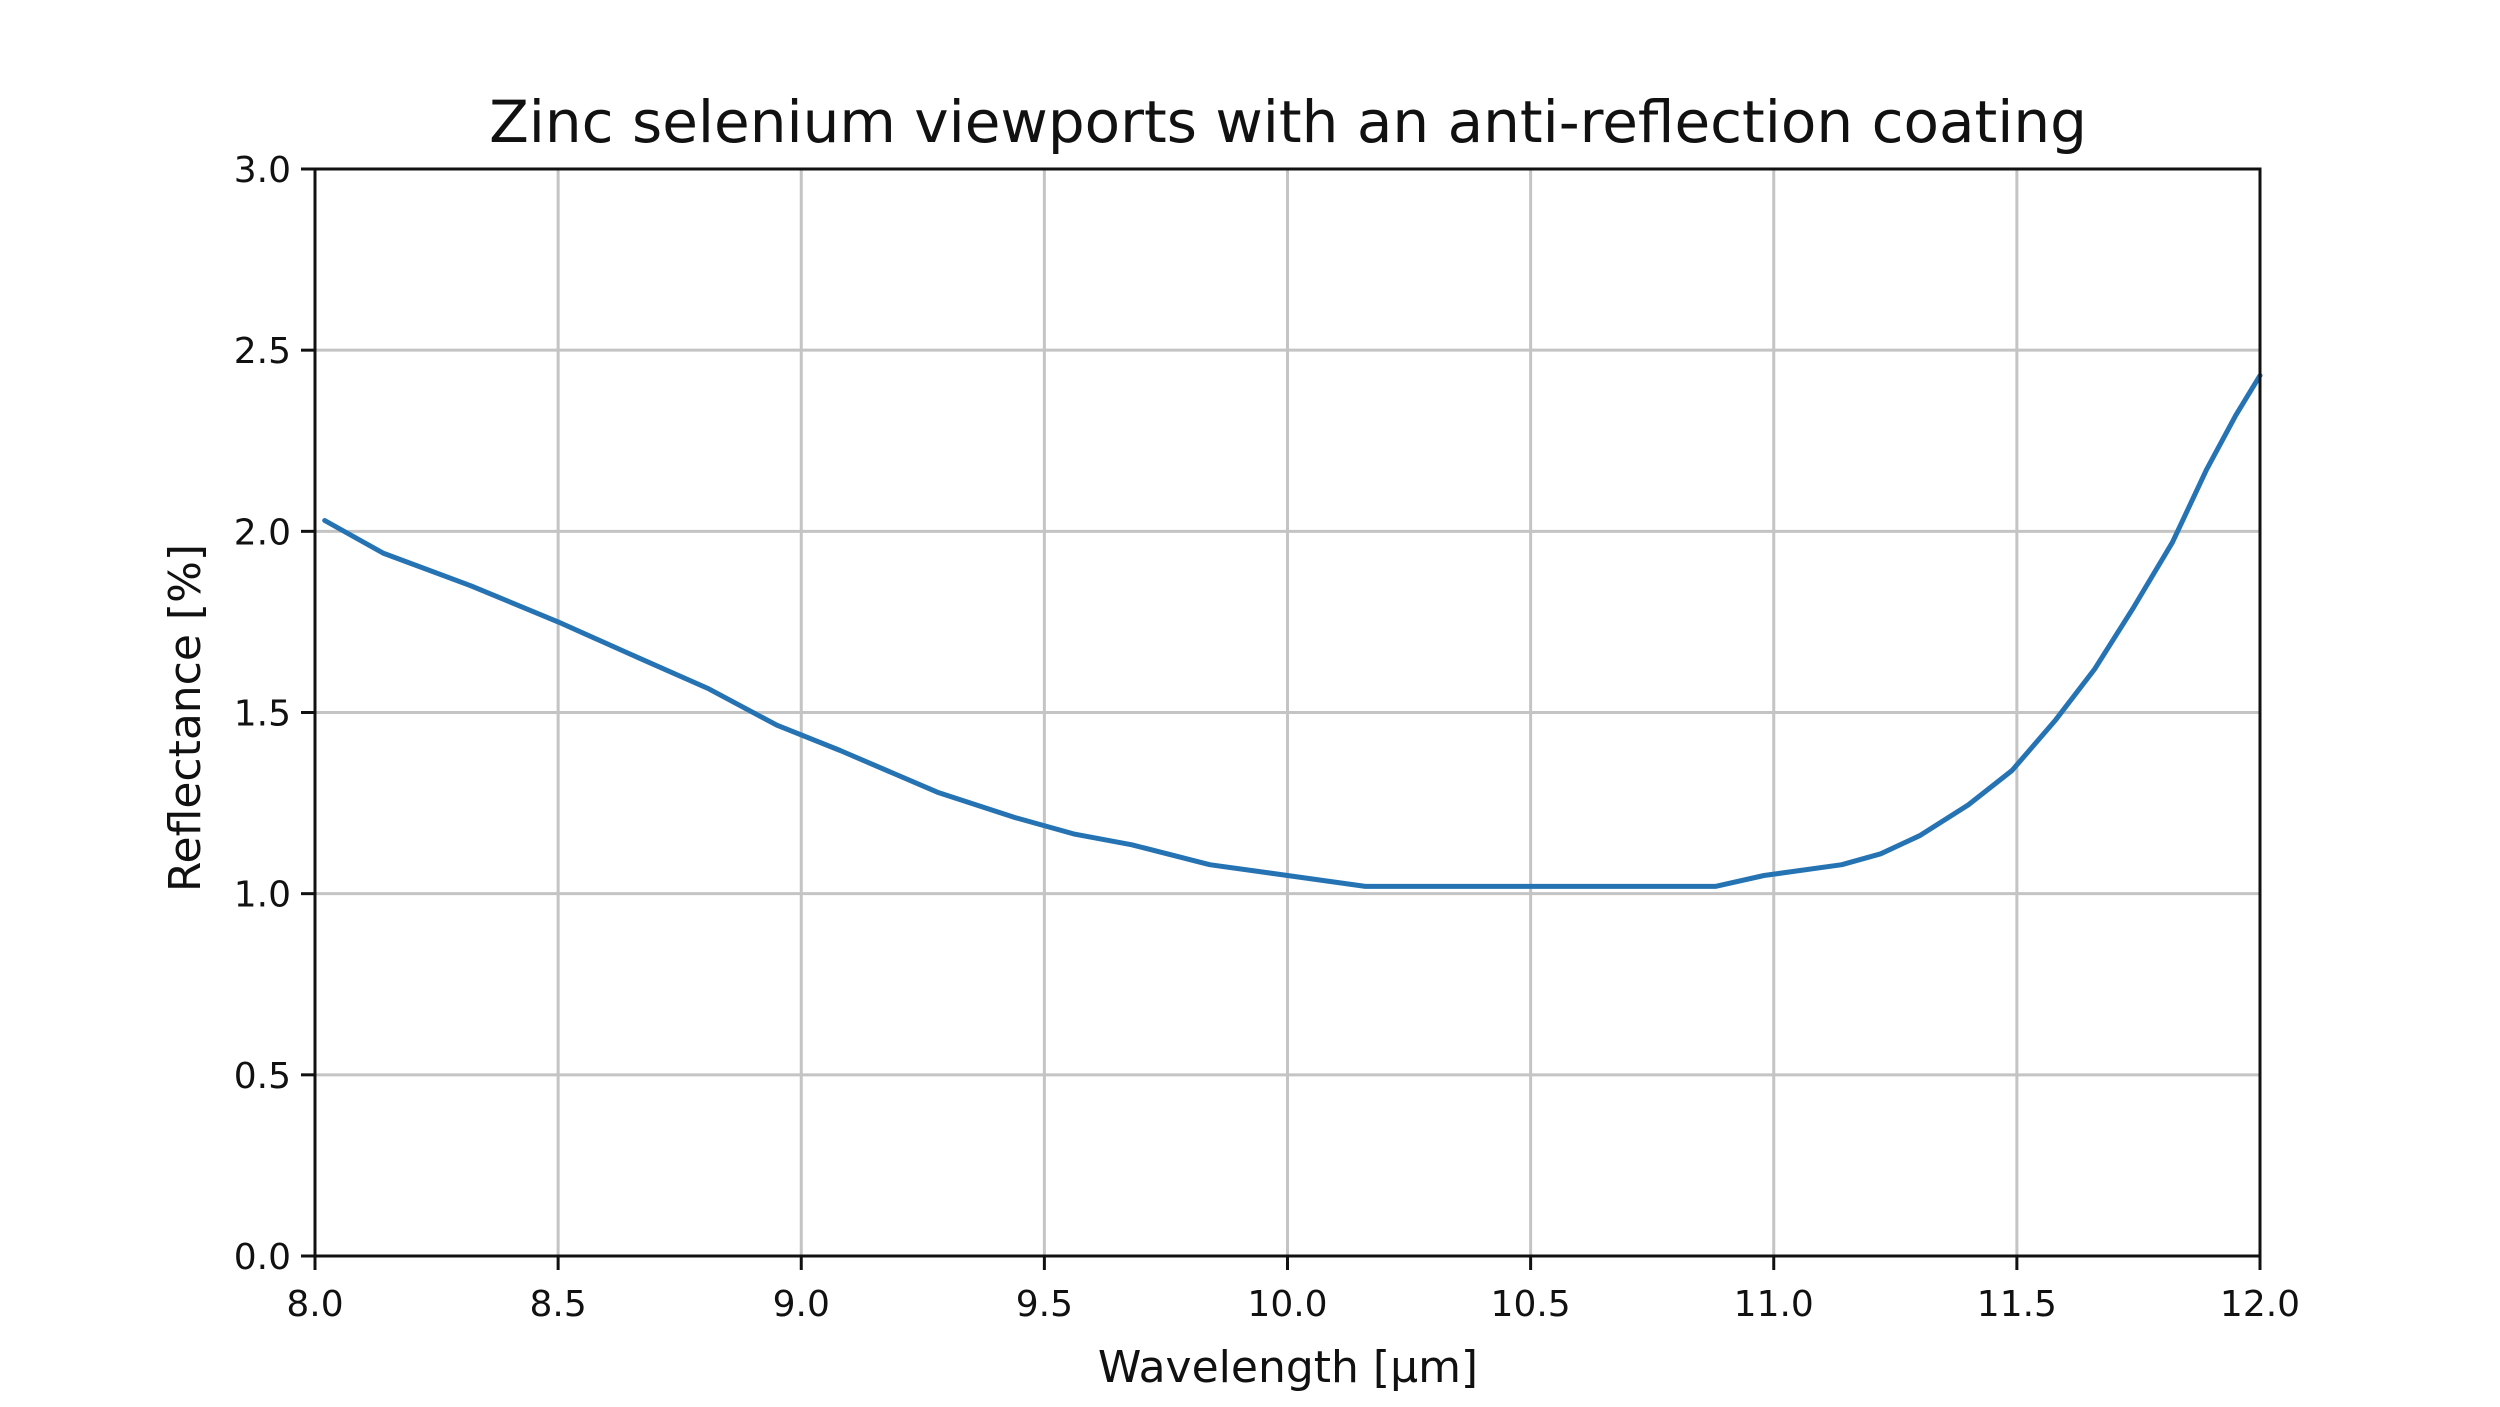  Describe the element at coordinates (1531, 1304) in the screenshot. I see `x-tick-label: 10.5` at that location.